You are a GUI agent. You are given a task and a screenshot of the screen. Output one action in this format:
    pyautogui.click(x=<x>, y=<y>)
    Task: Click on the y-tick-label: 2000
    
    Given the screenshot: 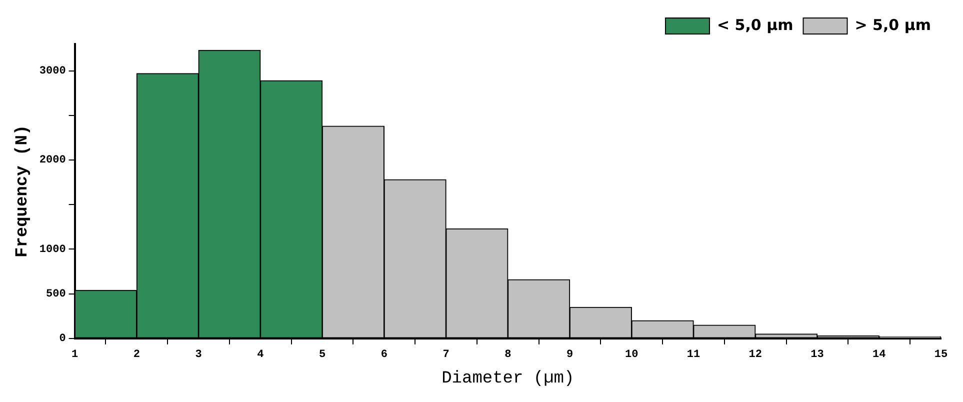 What is the action you would take?
    pyautogui.click(x=52, y=160)
    